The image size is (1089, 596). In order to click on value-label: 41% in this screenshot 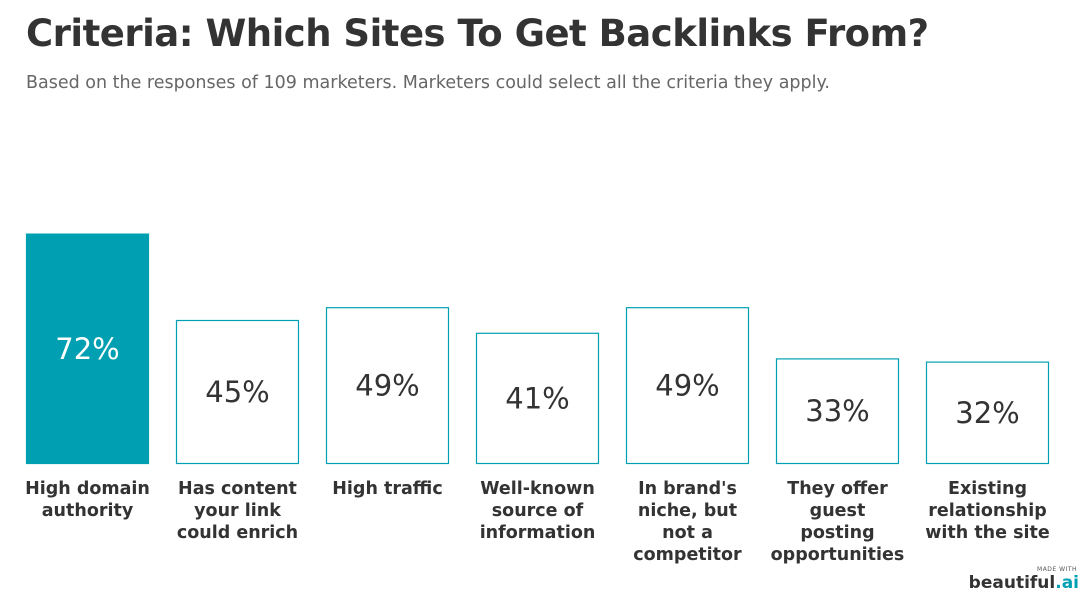, I will do `click(537, 398)`.